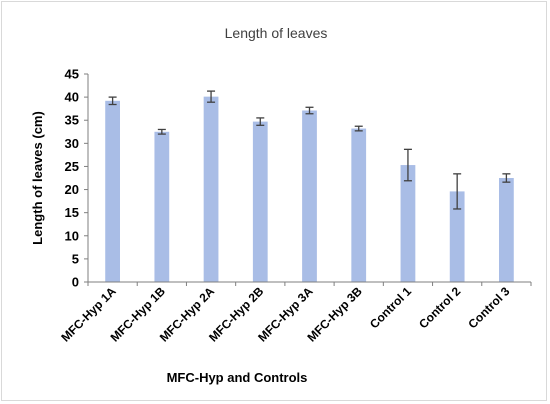 This screenshot has height=404, width=550. Describe the element at coordinates (75, 282) in the screenshot. I see `y-tick-label: 0` at that location.